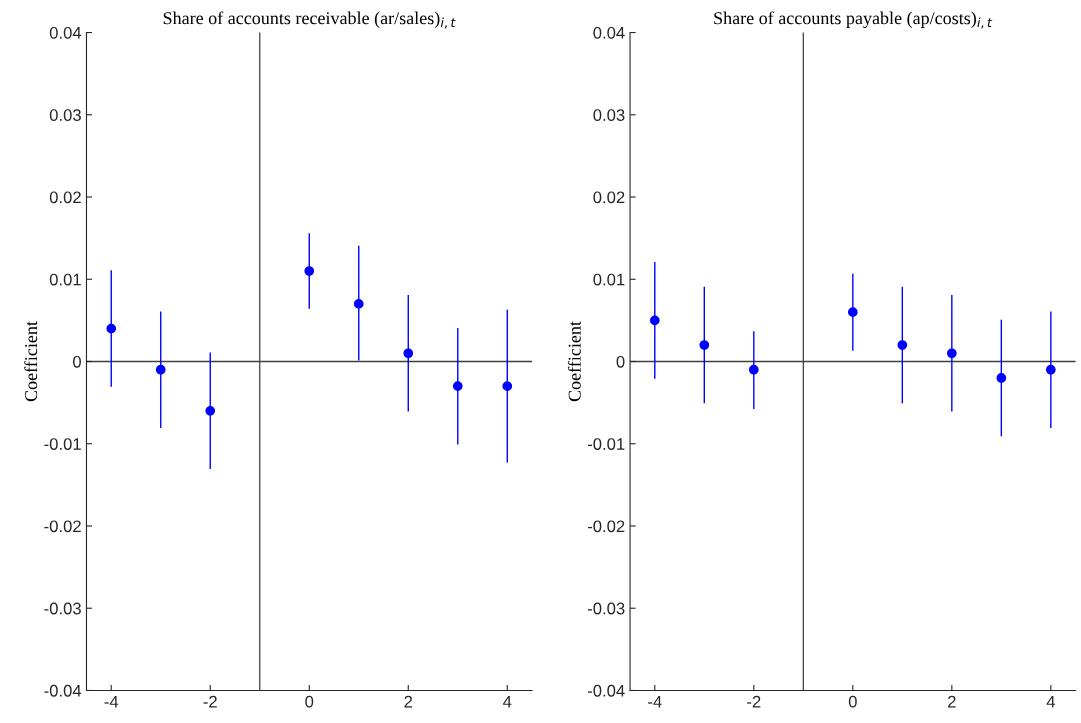 The width and height of the screenshot is (1081, 723). I want to click on chart-title: Share of accounts payable (ap/costs)$_{i,t}$, so click(853, 20).